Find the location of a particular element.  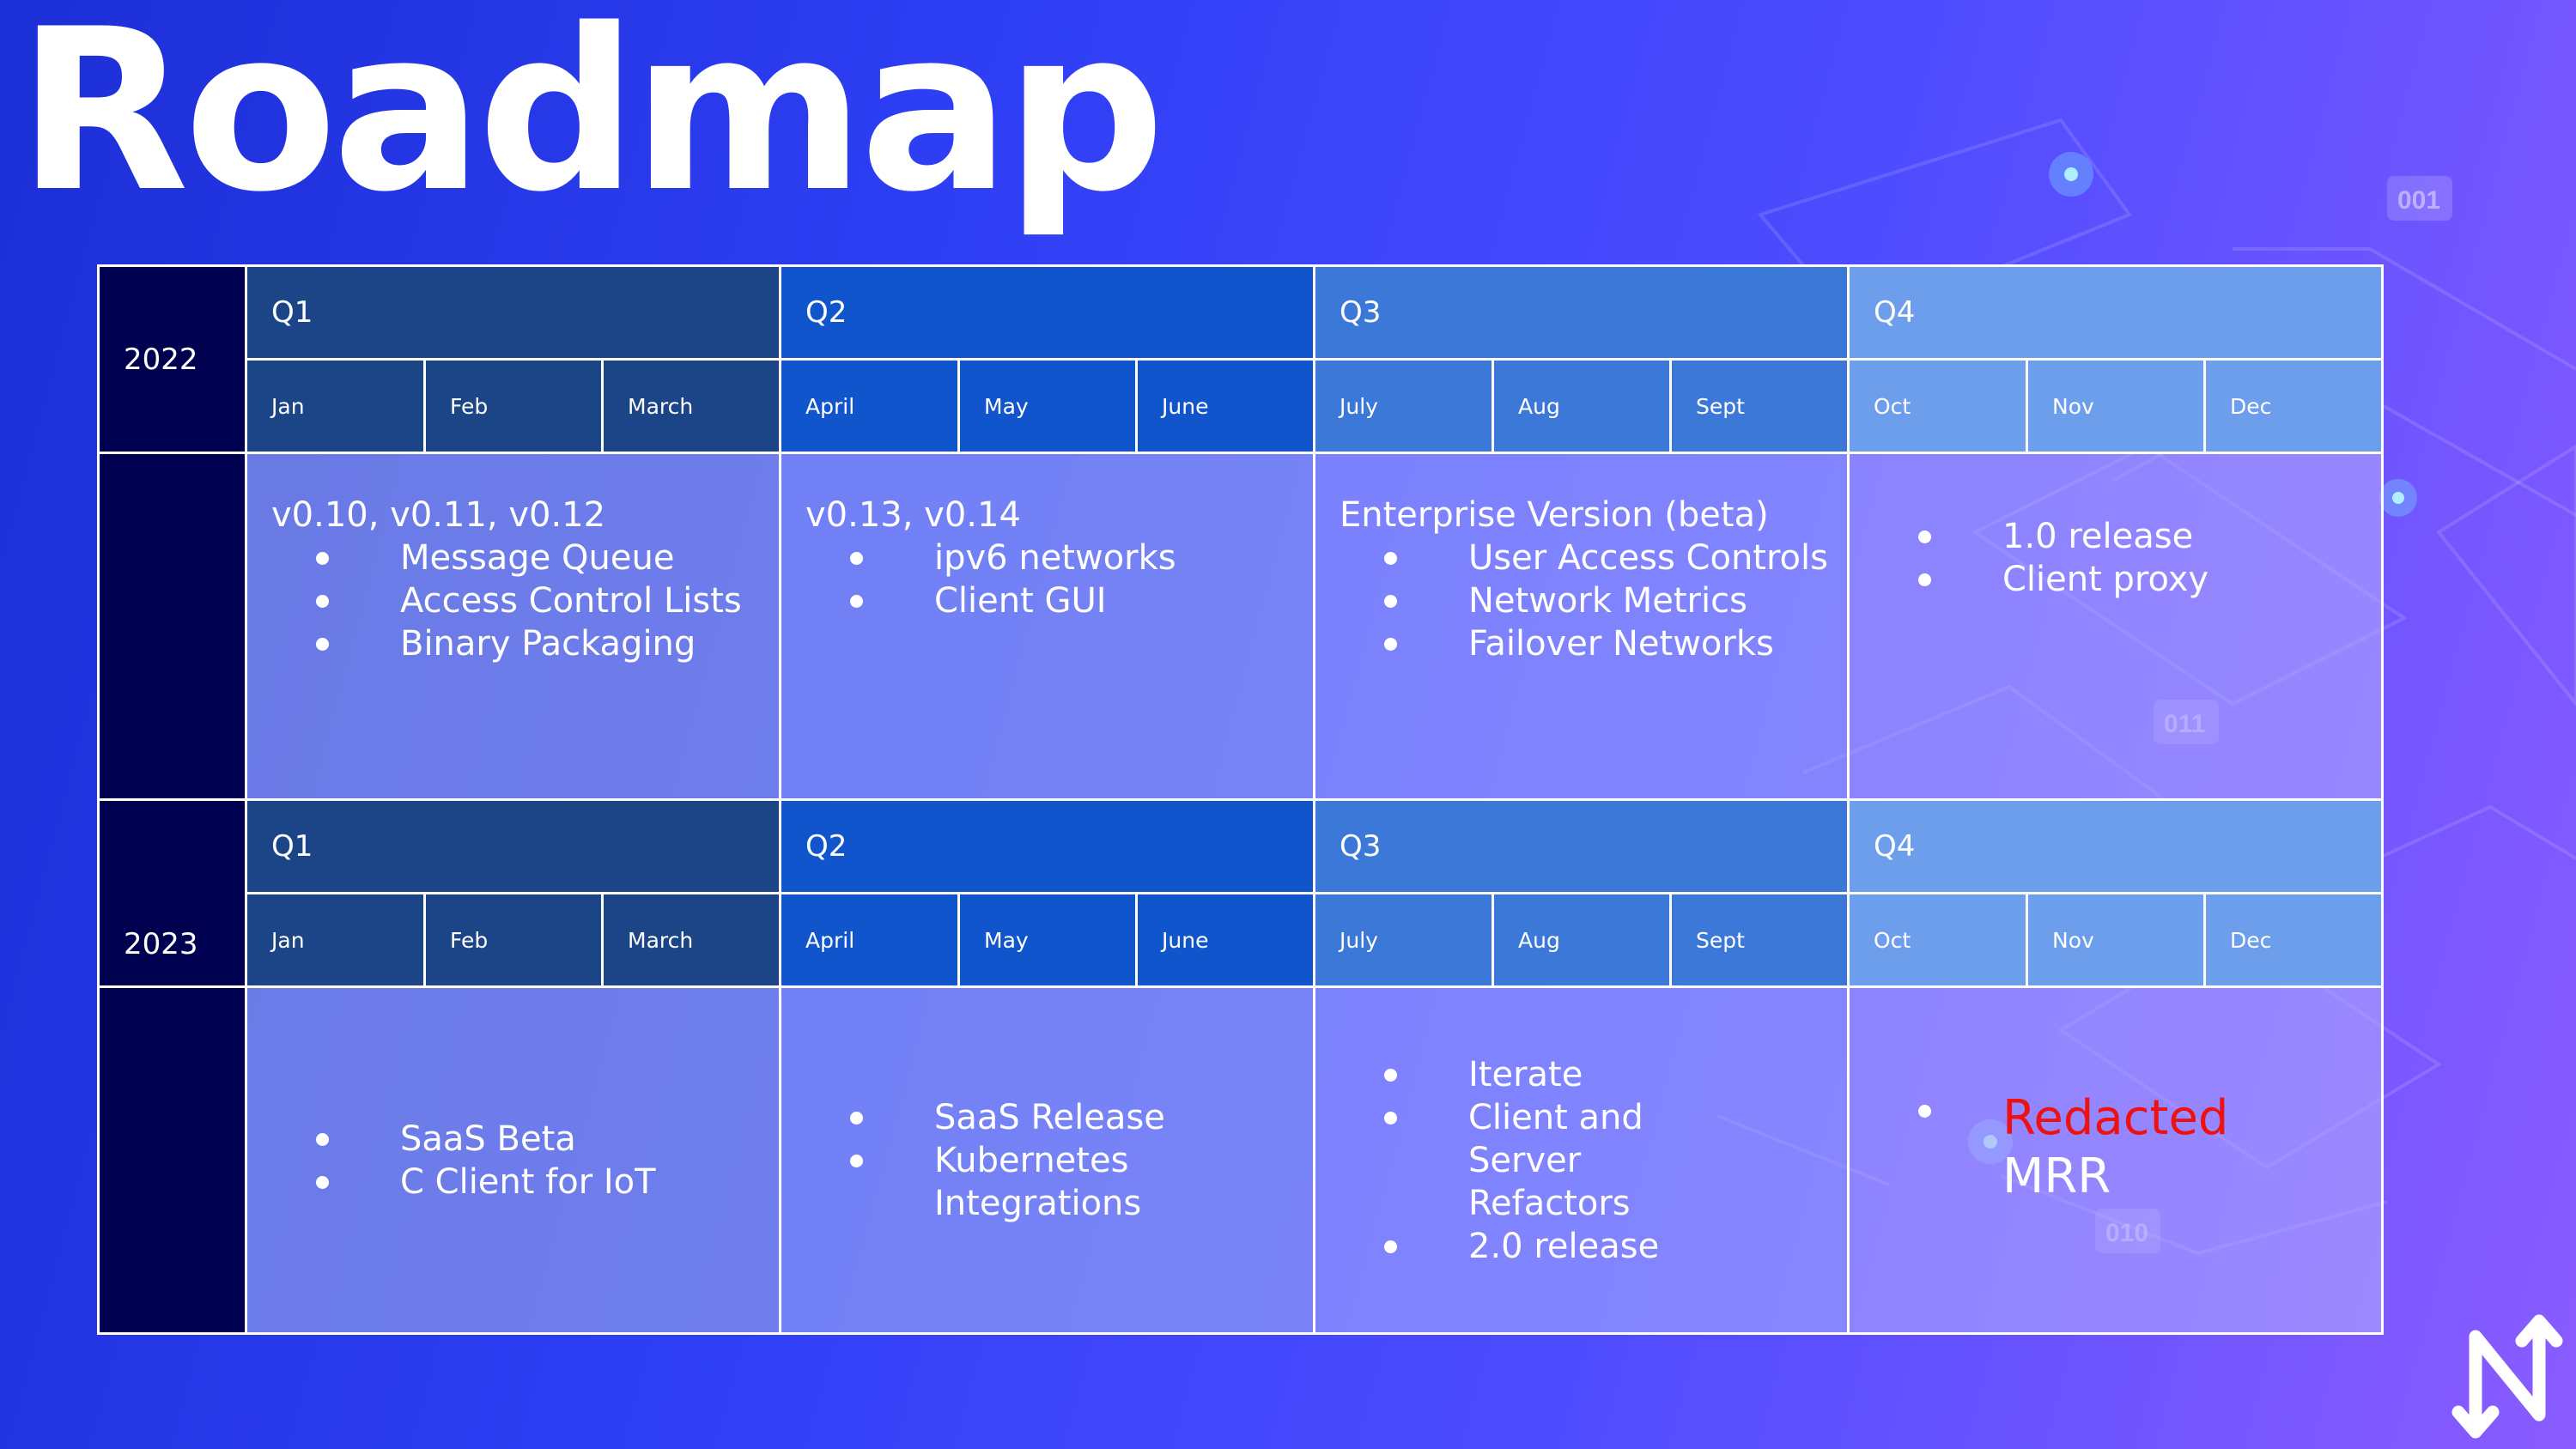

milestone-list: SaaS Beta C Client for IoT is located at coordinates (521, 1160).